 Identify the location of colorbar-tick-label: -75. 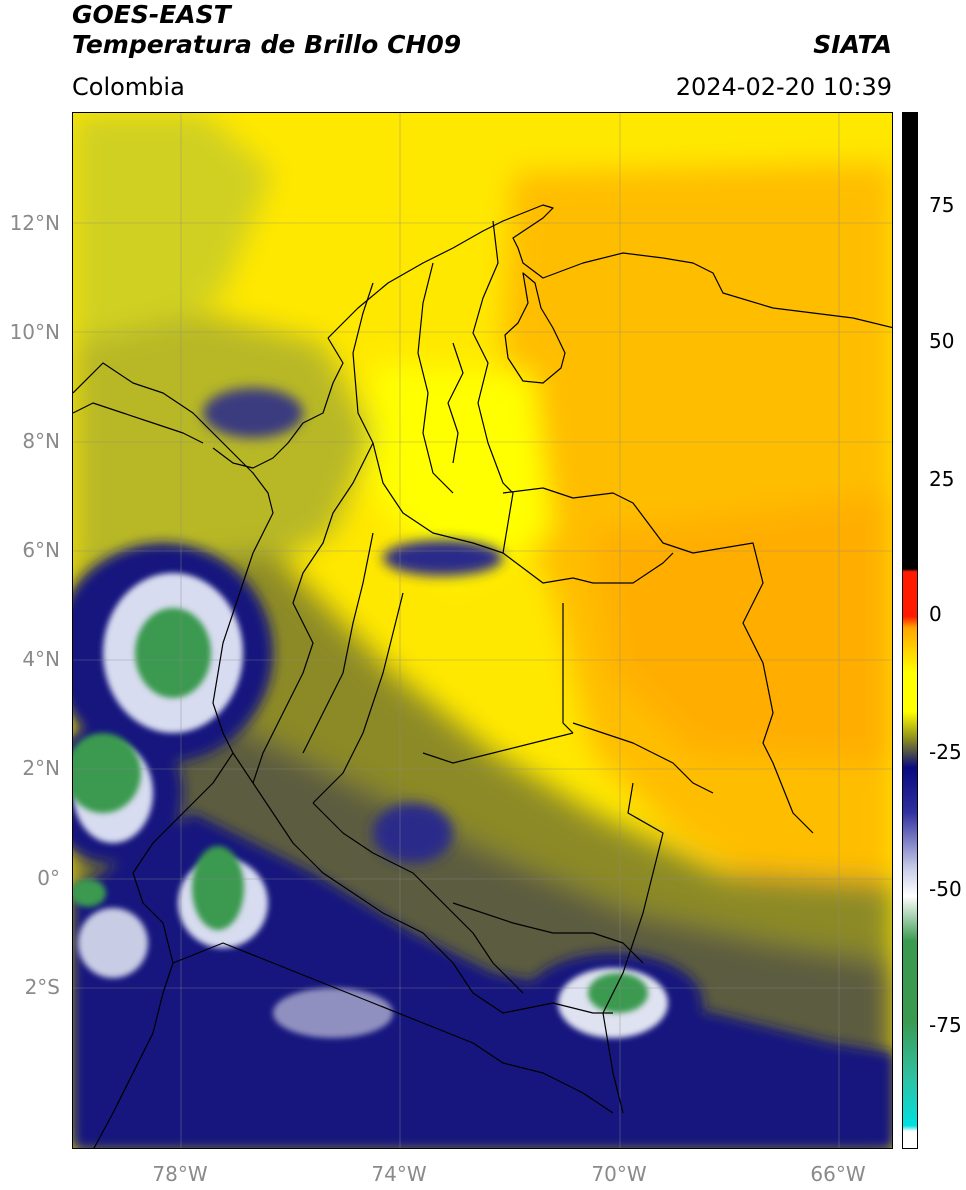
(945, 1025).